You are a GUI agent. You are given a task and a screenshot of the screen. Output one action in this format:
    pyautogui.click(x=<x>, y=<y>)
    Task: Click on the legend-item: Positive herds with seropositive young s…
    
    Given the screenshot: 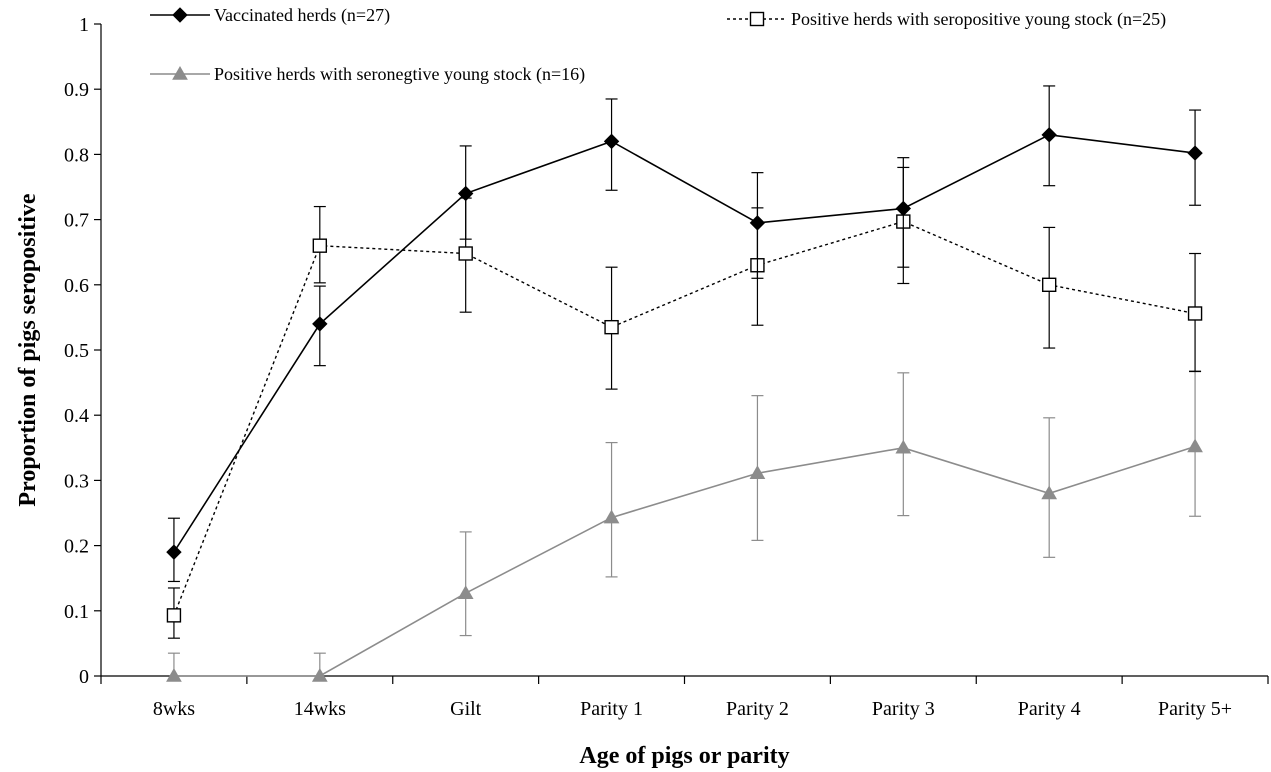 What is the action you would take?
    pyautogui.click(x=946, y=19)
    